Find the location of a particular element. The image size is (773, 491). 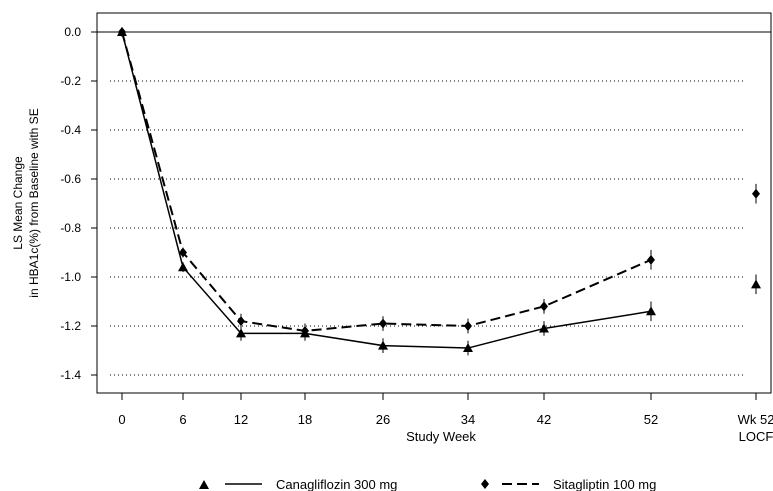

x-tick-label: 18 is located at coordinates (305, 419).